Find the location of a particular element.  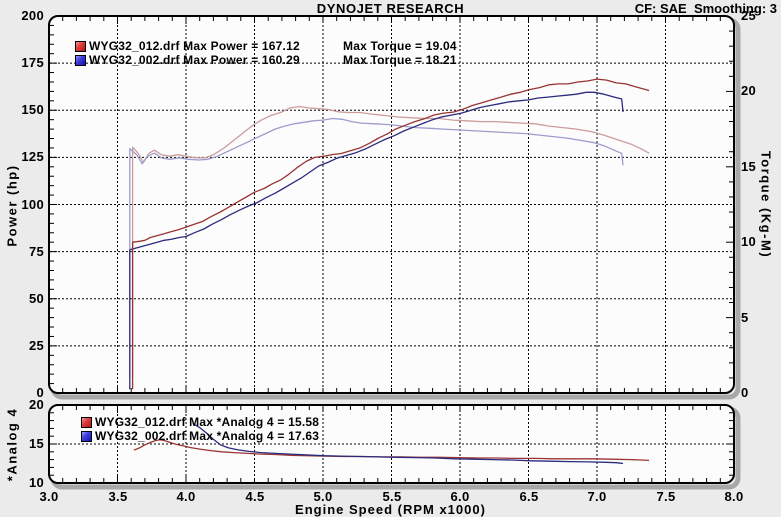

x-axis-title: Engine Speed (RPM x1000) is located at coordinates (390, 509).